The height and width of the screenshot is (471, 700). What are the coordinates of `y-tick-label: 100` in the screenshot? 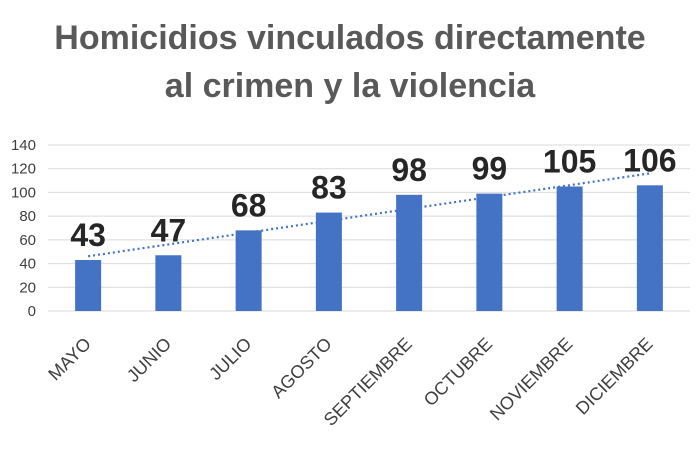 It's located at (23, 192).